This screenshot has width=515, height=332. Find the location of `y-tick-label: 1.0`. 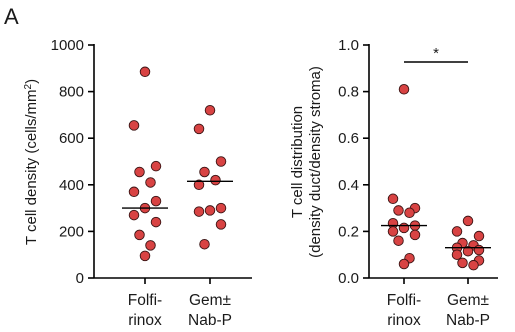

y-tick-label: 1.0 is located at coordinates (348, 45).